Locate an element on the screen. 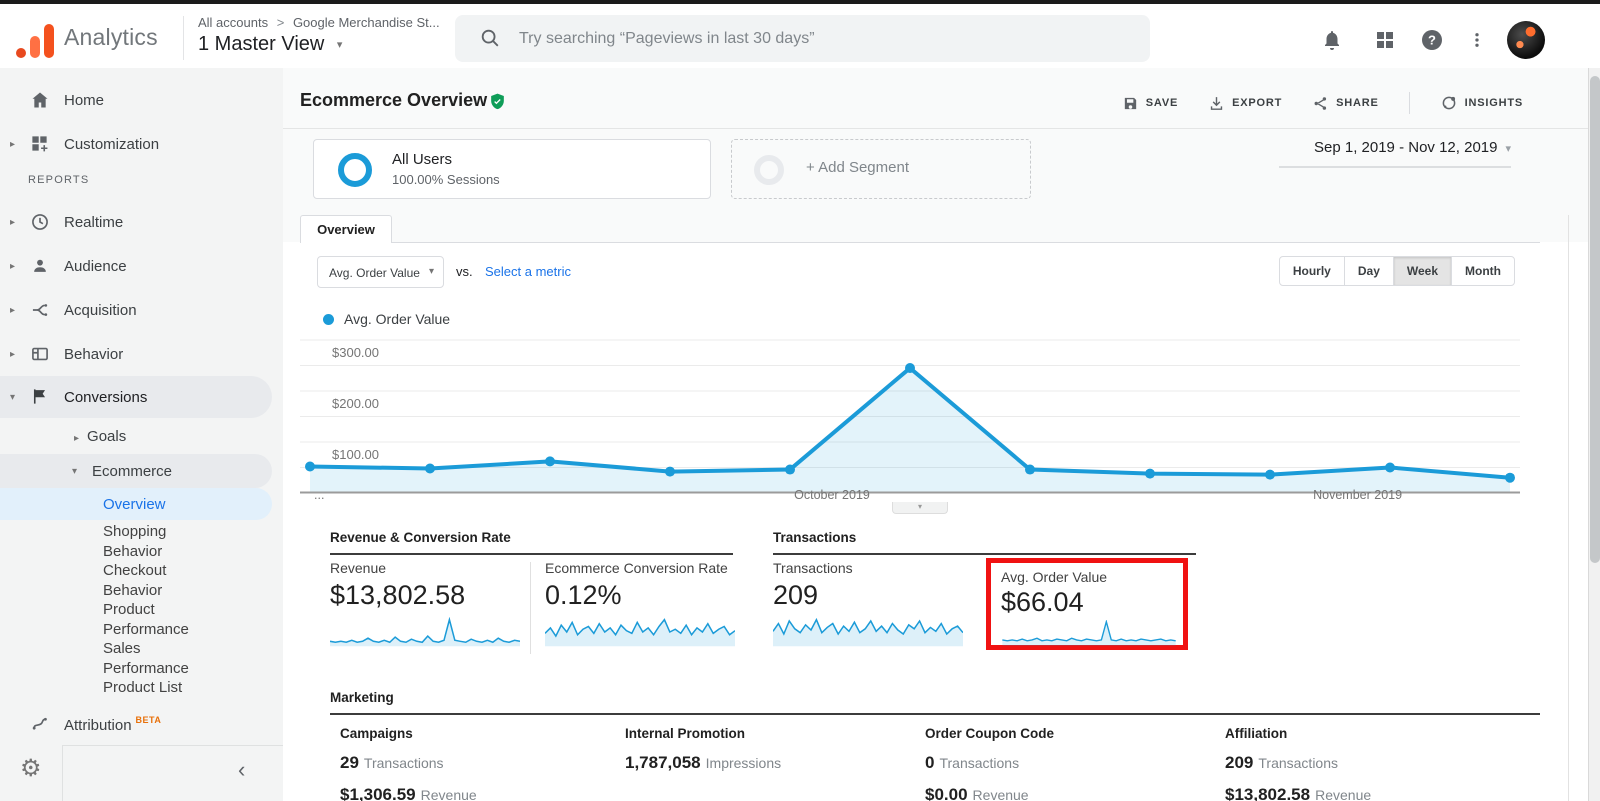  footer-vertical-divider is located at coordinates (62, 773).